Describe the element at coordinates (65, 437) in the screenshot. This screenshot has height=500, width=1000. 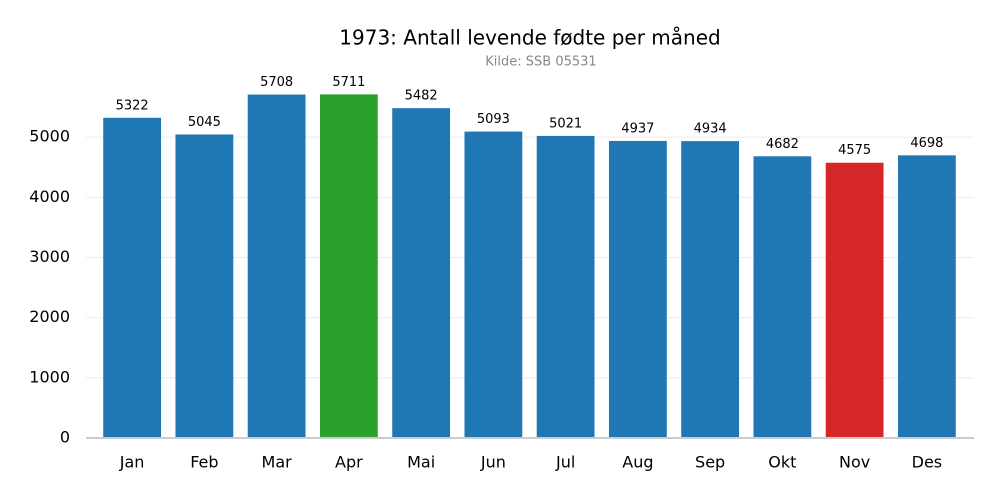
I see `y-tick-label: 0` at that location.